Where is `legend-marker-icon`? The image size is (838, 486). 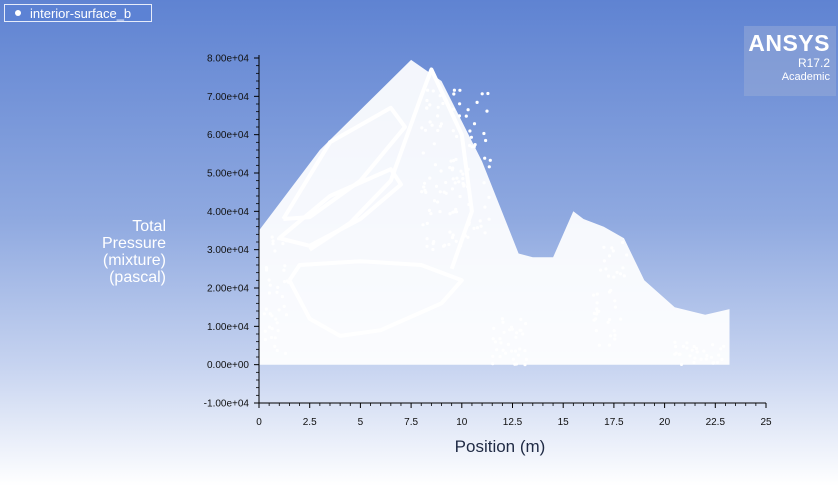 legend-marker-icon is located at coordinates (18, 13).